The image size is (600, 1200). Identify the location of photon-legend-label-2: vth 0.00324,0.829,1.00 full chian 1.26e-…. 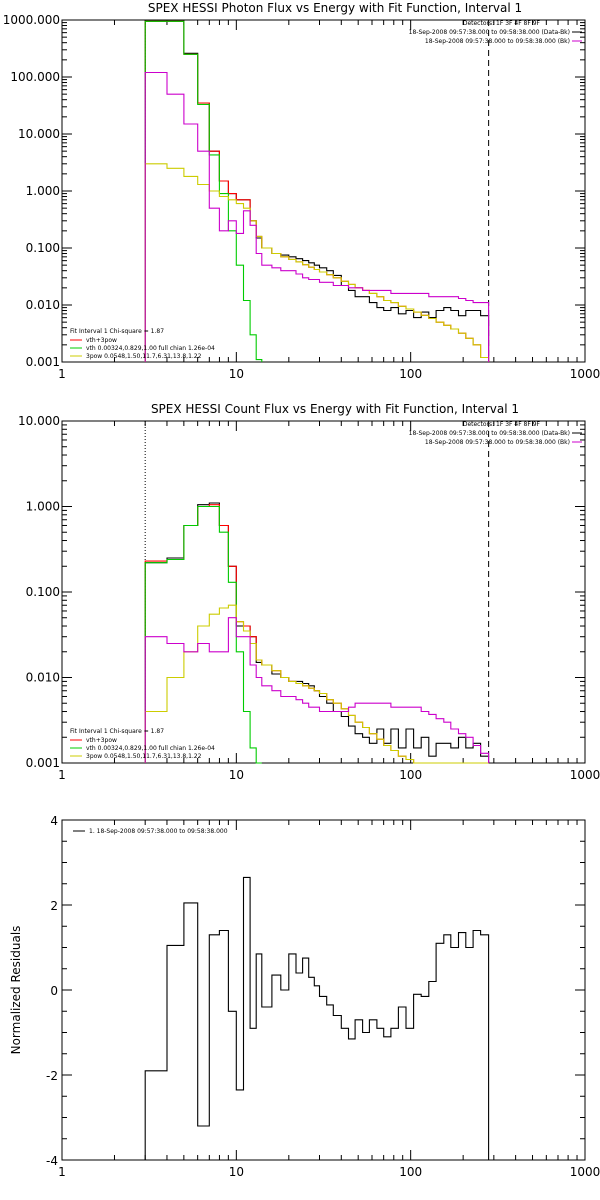
(150, 348).